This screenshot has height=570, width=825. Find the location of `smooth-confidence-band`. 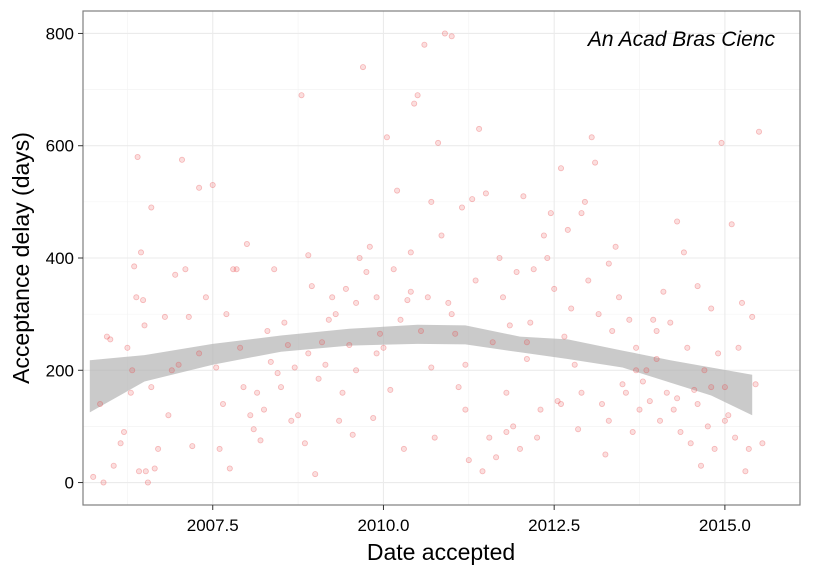

smooth-confidence-band is located at coordinates (421, 370).